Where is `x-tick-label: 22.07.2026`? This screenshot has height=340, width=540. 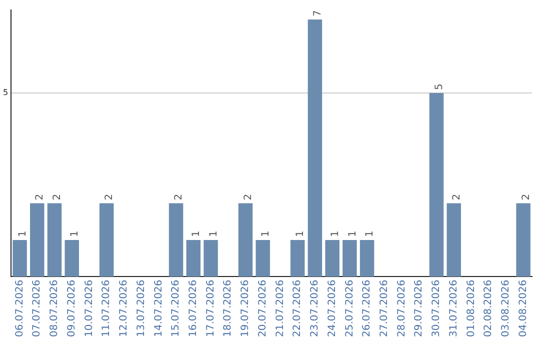
x-tick-label: 22.07.2026 is located at coordinates (298, 309).